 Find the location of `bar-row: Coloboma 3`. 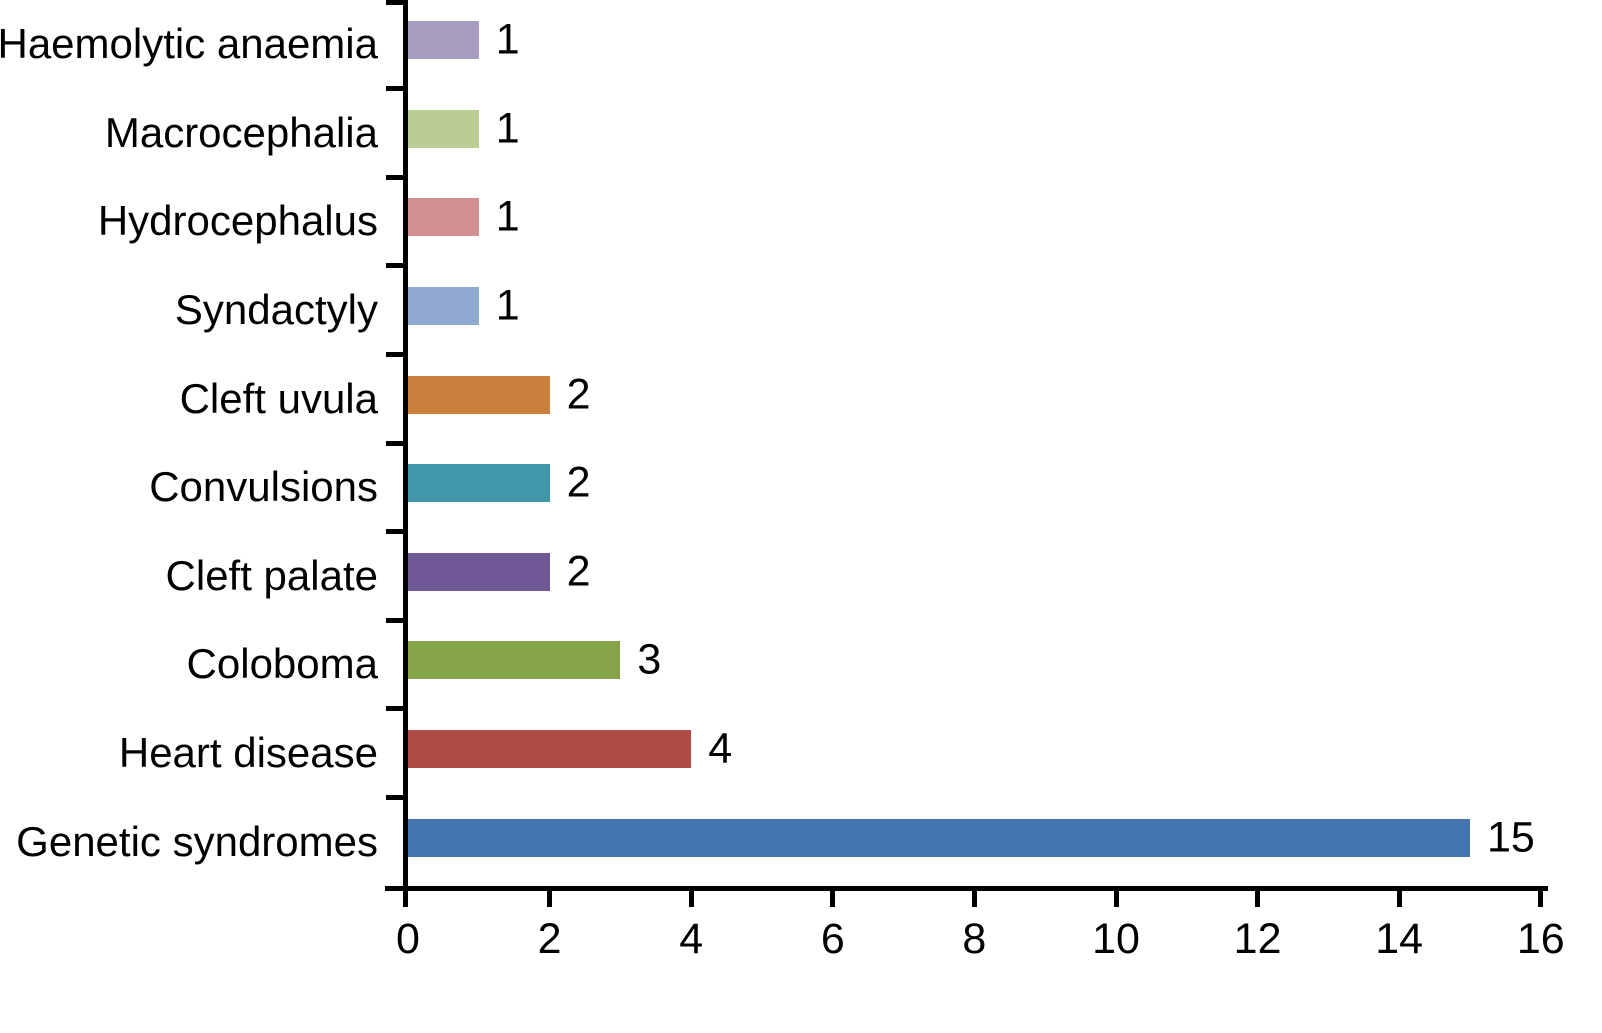

bar-row: Coloboma 3 is located at coordinates (801, 664).